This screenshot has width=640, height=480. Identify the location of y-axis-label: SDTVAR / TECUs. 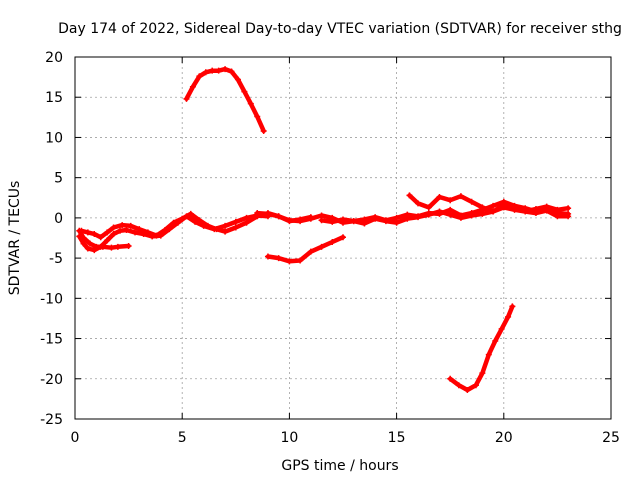
(15, 238).